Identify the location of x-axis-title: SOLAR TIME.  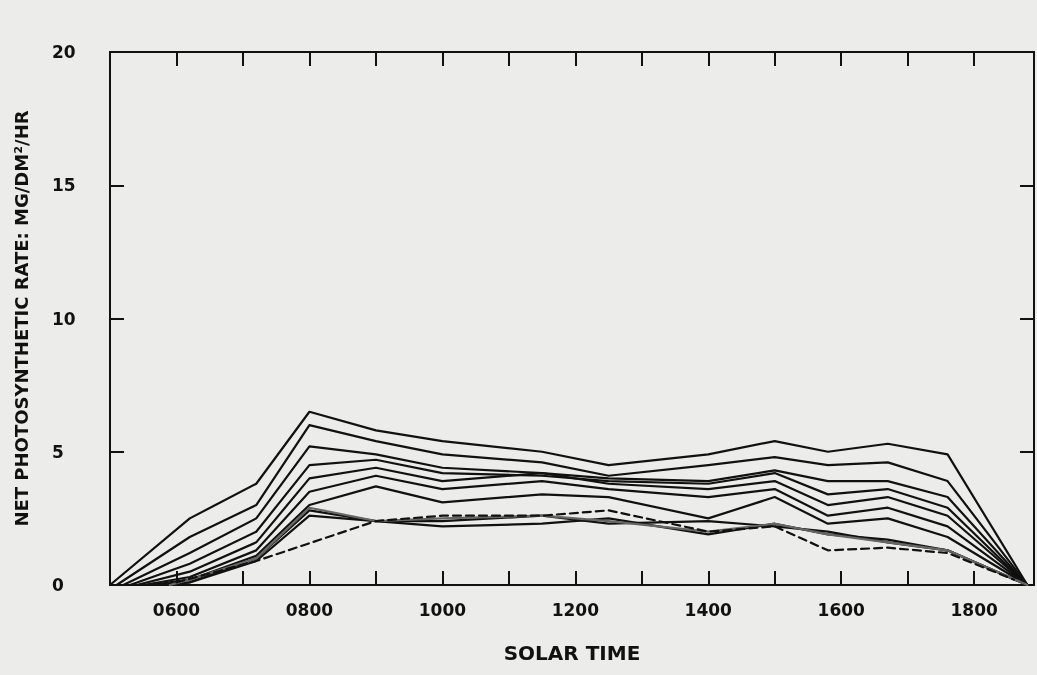
(572, 653).